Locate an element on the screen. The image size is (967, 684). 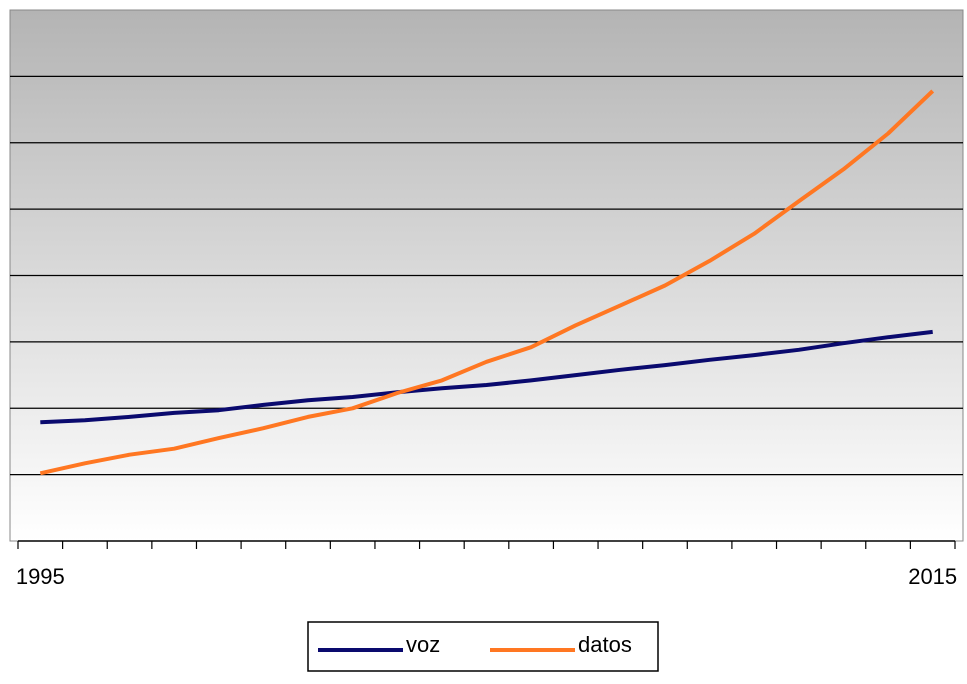
x-tick-label: 1995 is located at coordinates (40, 576).